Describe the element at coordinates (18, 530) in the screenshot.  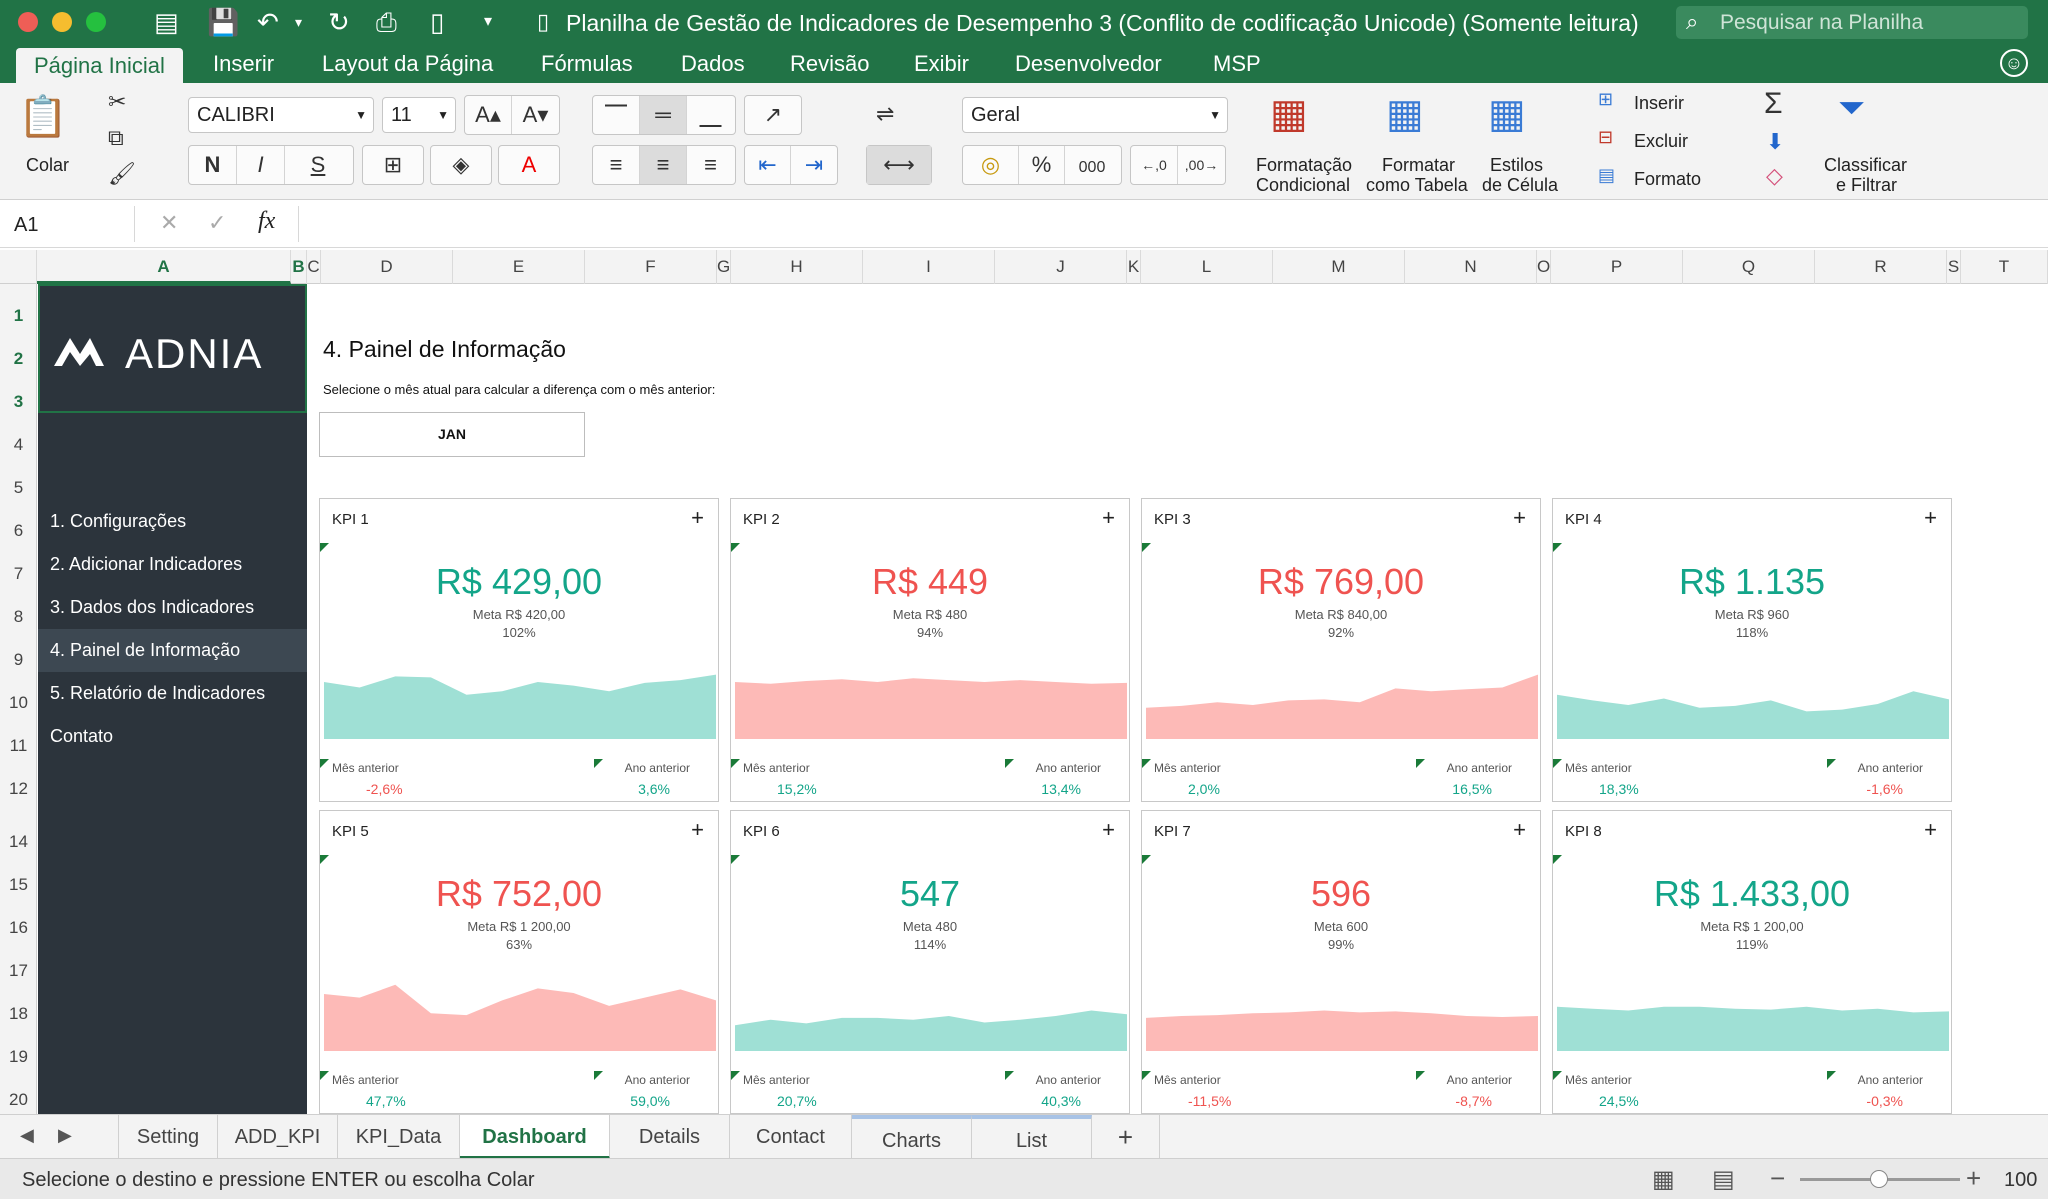
I see `row-header-6: 6` at that location.